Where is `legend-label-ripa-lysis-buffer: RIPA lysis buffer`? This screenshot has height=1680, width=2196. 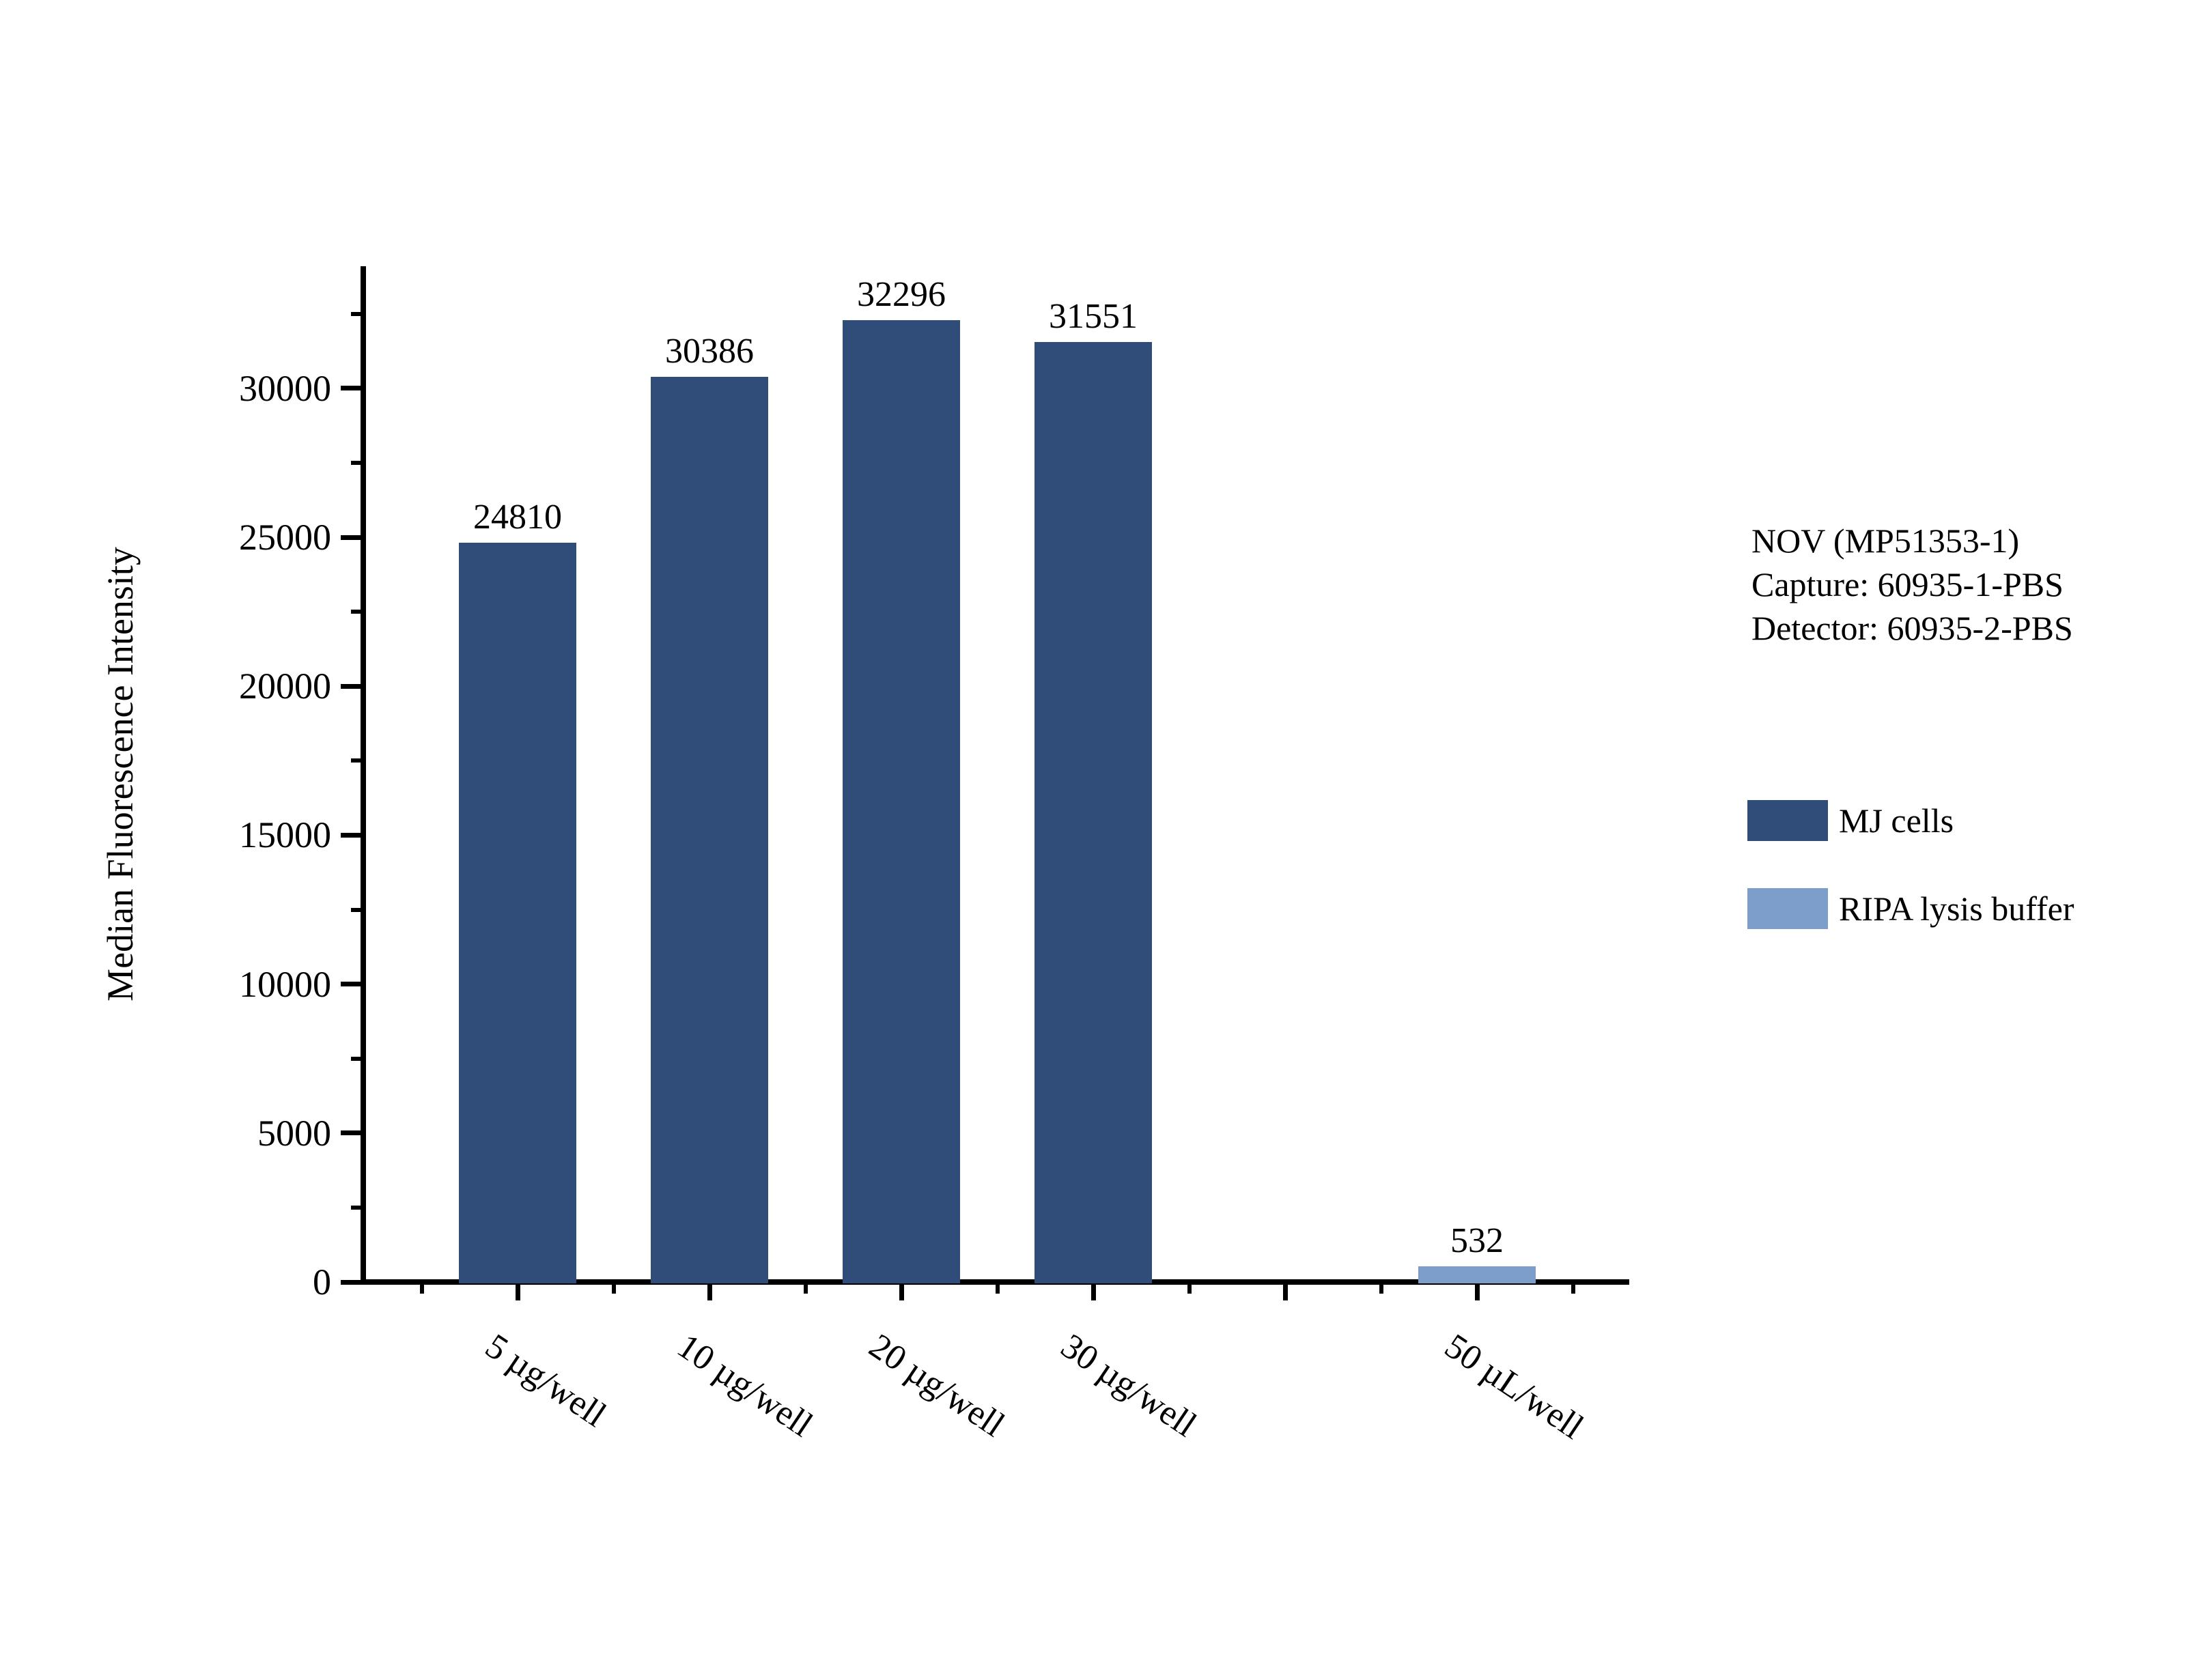 legend-label-ripa-lysis-buffer: RIPA lysis buffer is located at coordinates (1957, 908).